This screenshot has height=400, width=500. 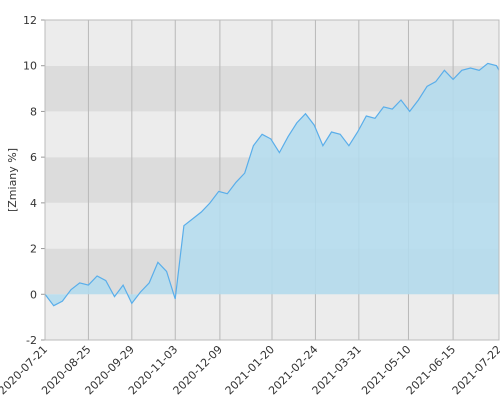 I want to click on y-tick-label: 8, so click(x=33, y=111).